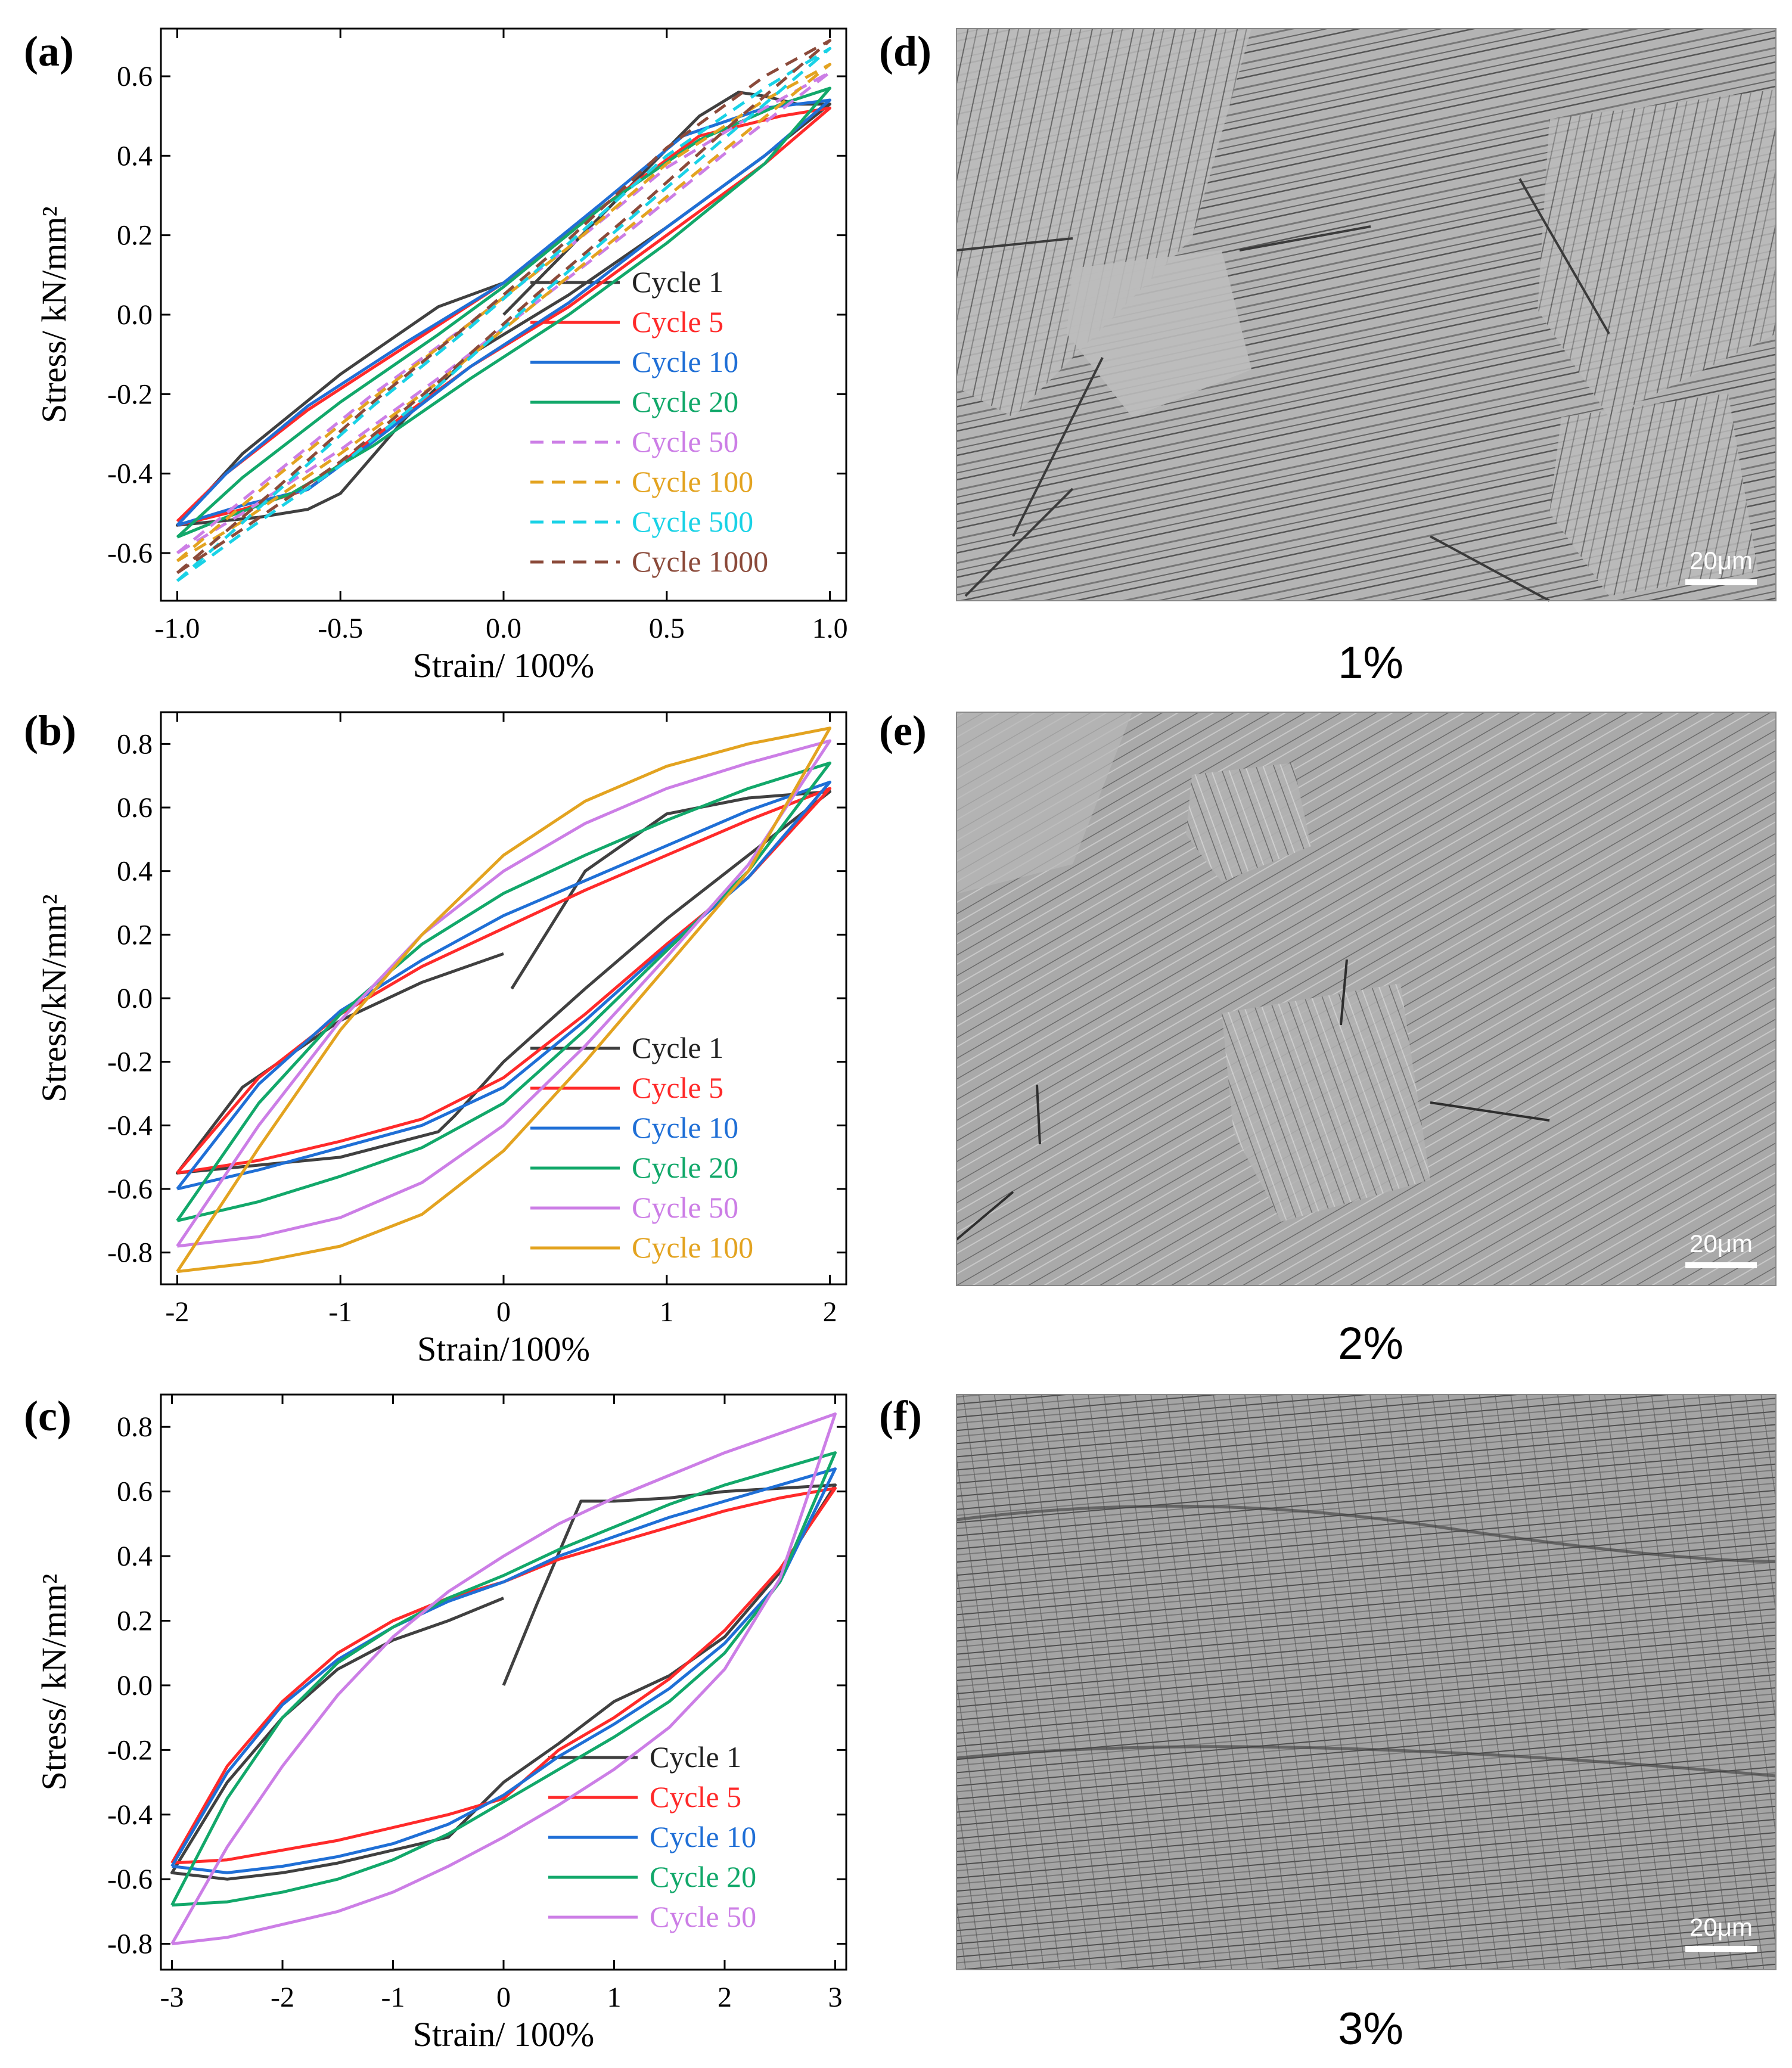 Image resolution: width=1792 pixels, height=2068 pixels. Describe the element at coordinates (49, 51) in the screenshot. I see `panel-label-a: (a)` at that location.